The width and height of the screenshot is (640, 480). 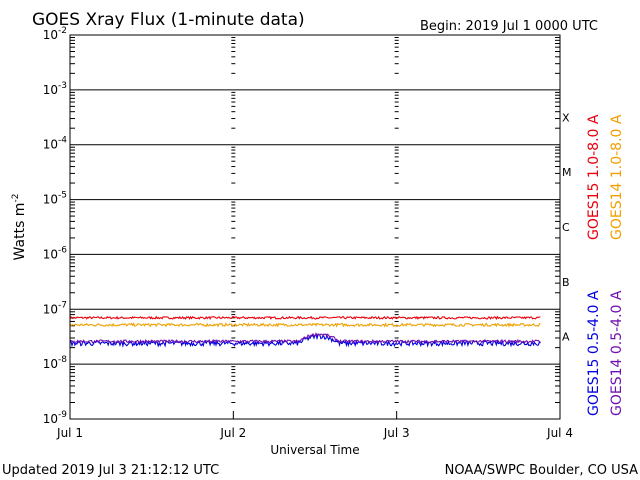 I want to click on y-axis-label: Watts m-2, so click(x=19, y=227).